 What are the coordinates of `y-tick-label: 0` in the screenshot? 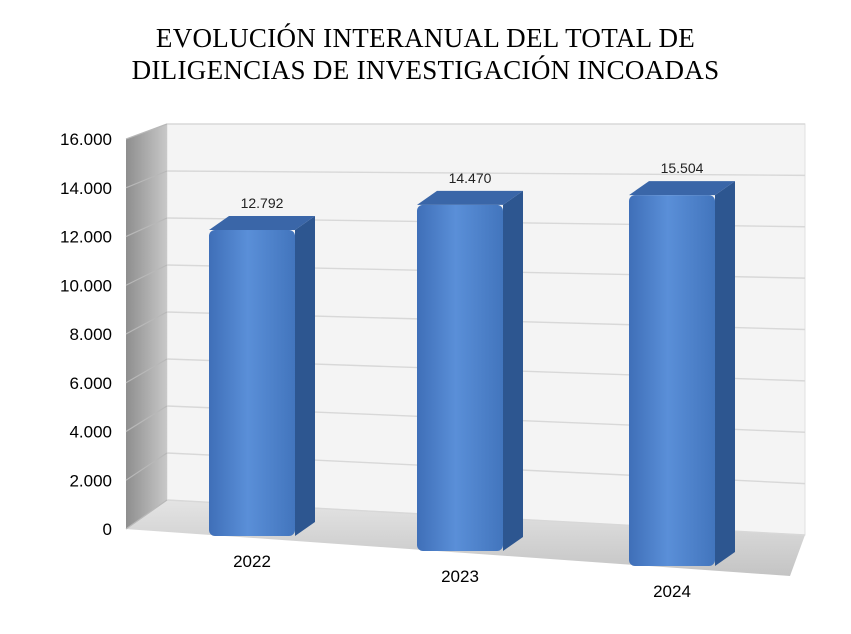 It's located at (107, 529).